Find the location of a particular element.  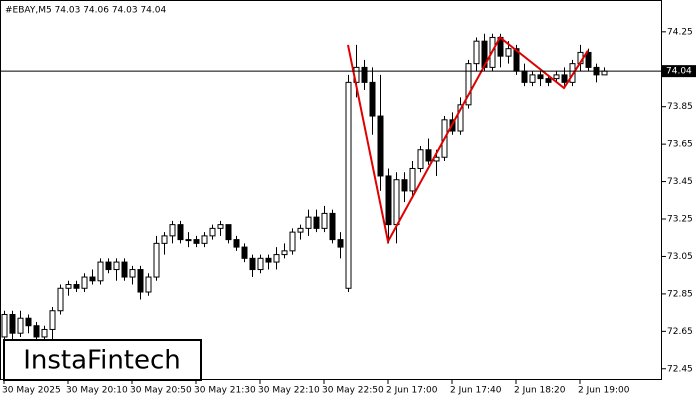

current-price-box is located at coordinates (679, 71).